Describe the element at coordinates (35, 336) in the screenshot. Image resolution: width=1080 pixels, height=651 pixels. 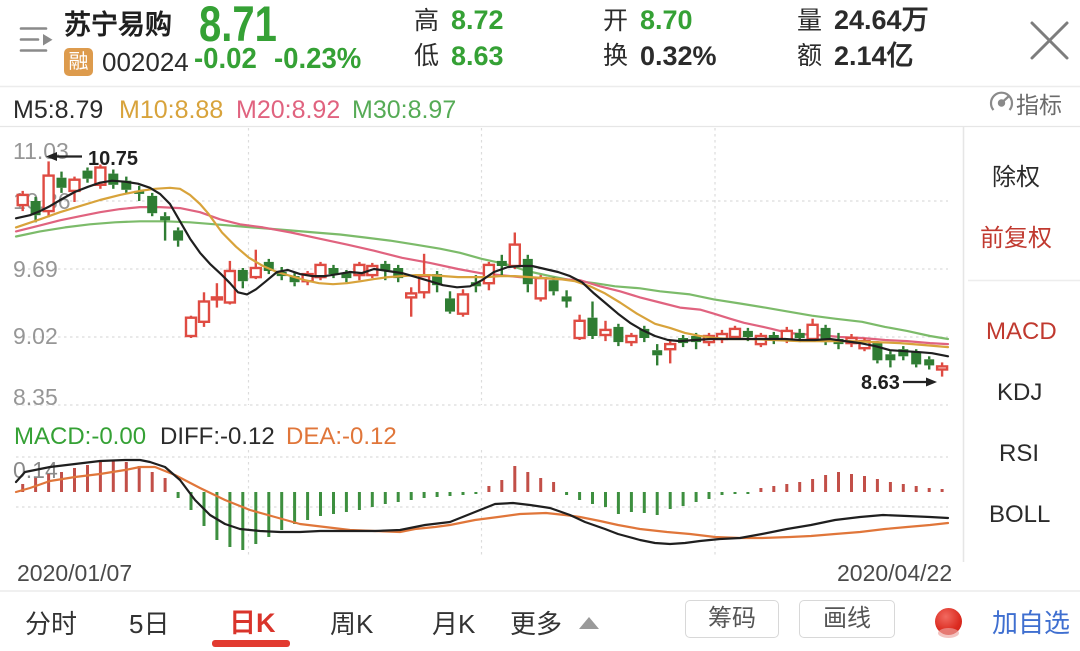
I see `svg-text: 9.02` at that location.